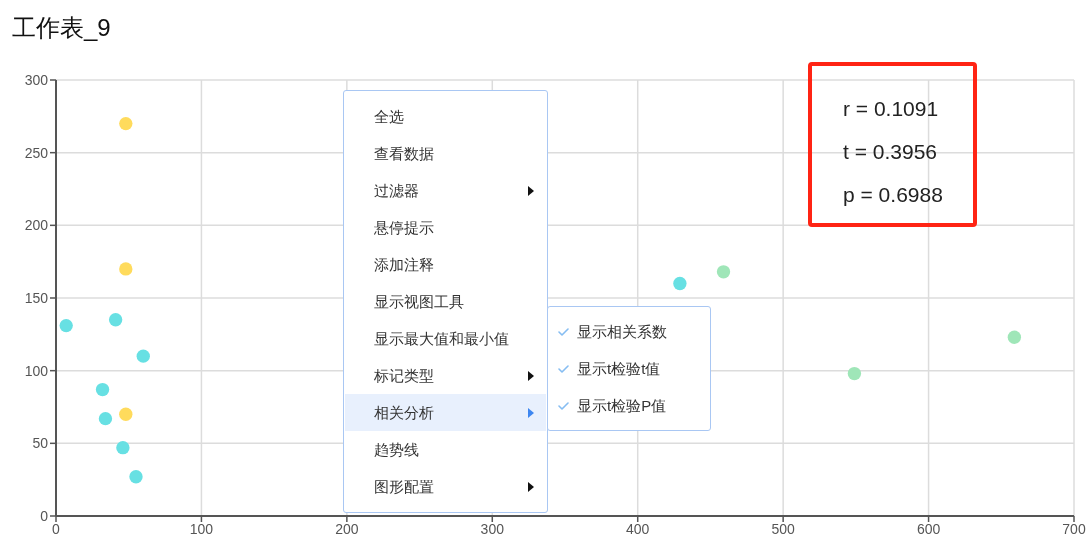 Image resolution: width=1091 pixels, height=546 pixels. I want to click on y-tick-label: 150, so click(36, 297).